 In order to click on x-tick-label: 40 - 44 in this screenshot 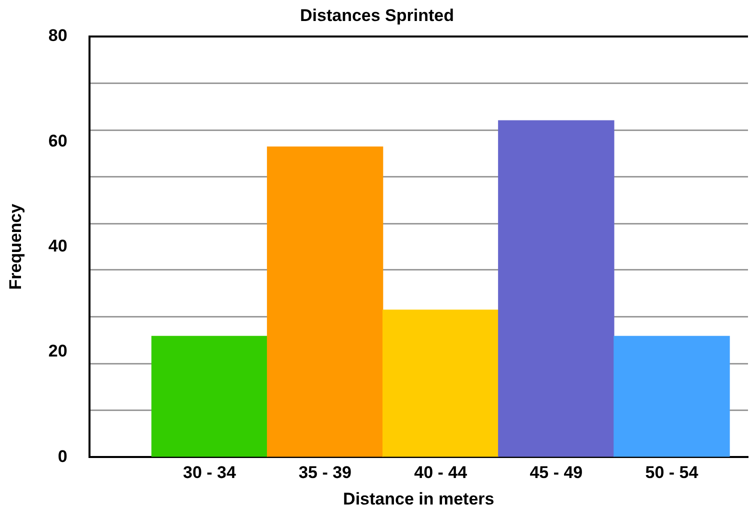, I will do `click(441, 472)`.